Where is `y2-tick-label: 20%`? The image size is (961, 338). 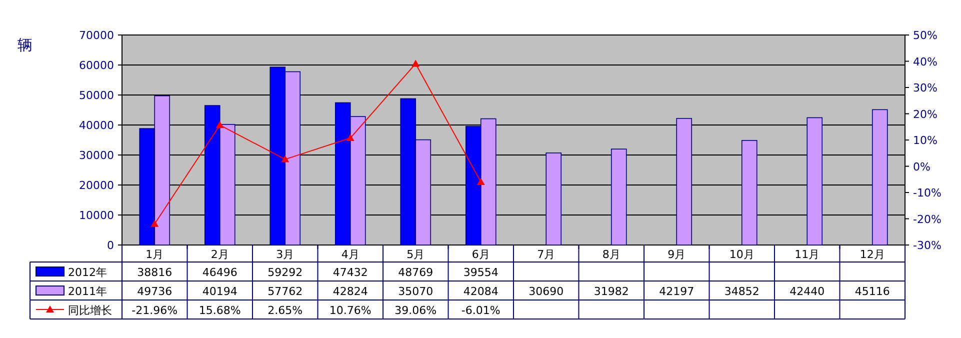 y2-tick-label: 20% is located at coordinates (925, 114).